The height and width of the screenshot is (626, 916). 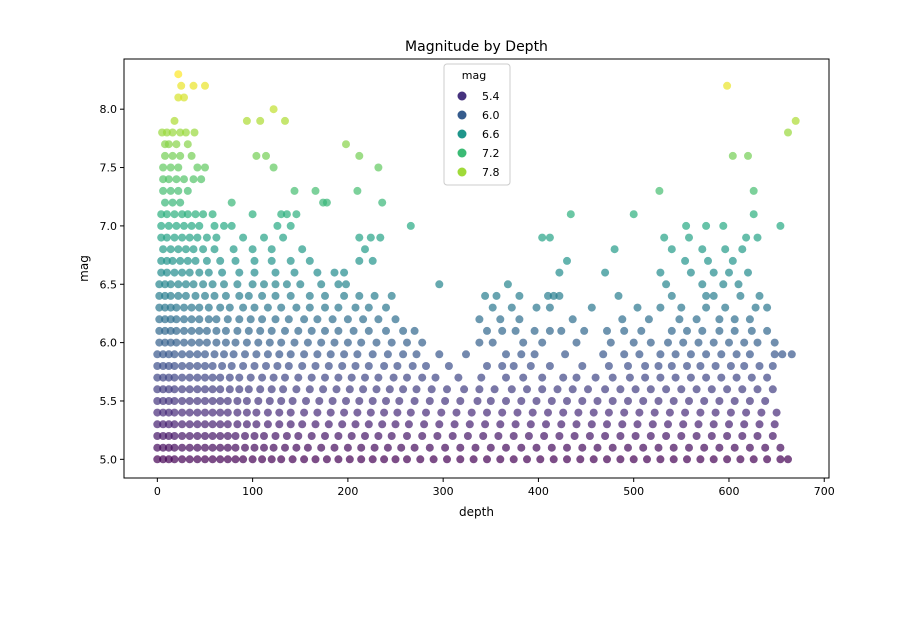 I want to click on legend-entry: 7.8, so click(x=478, y=172).